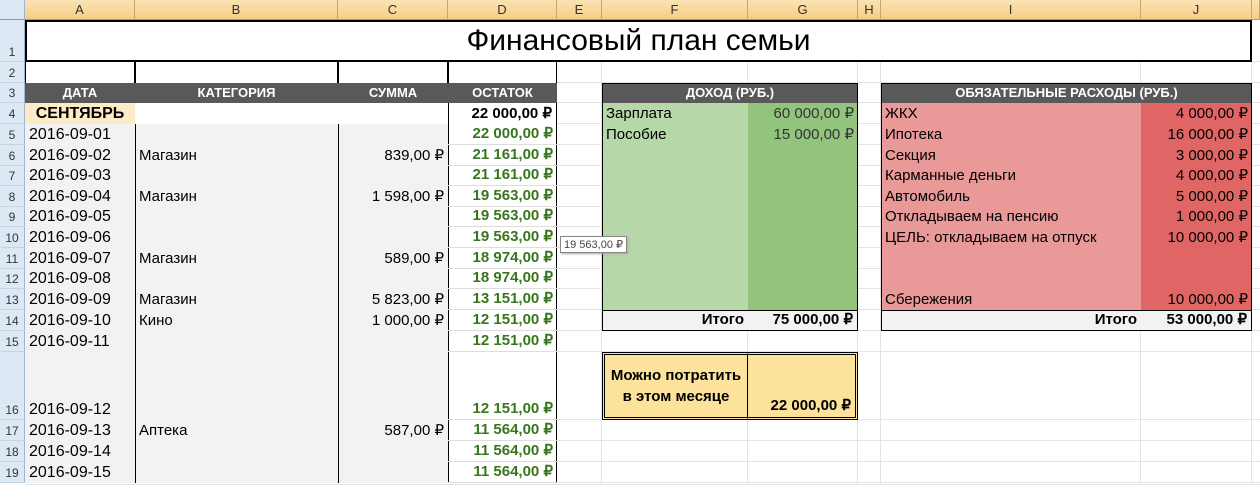 This screenshot has width=1260, height=485. Describe the element at coordinates (1211, 155) in the screenshot. I see `expense-value: 3 000,00 ₽` at that location.